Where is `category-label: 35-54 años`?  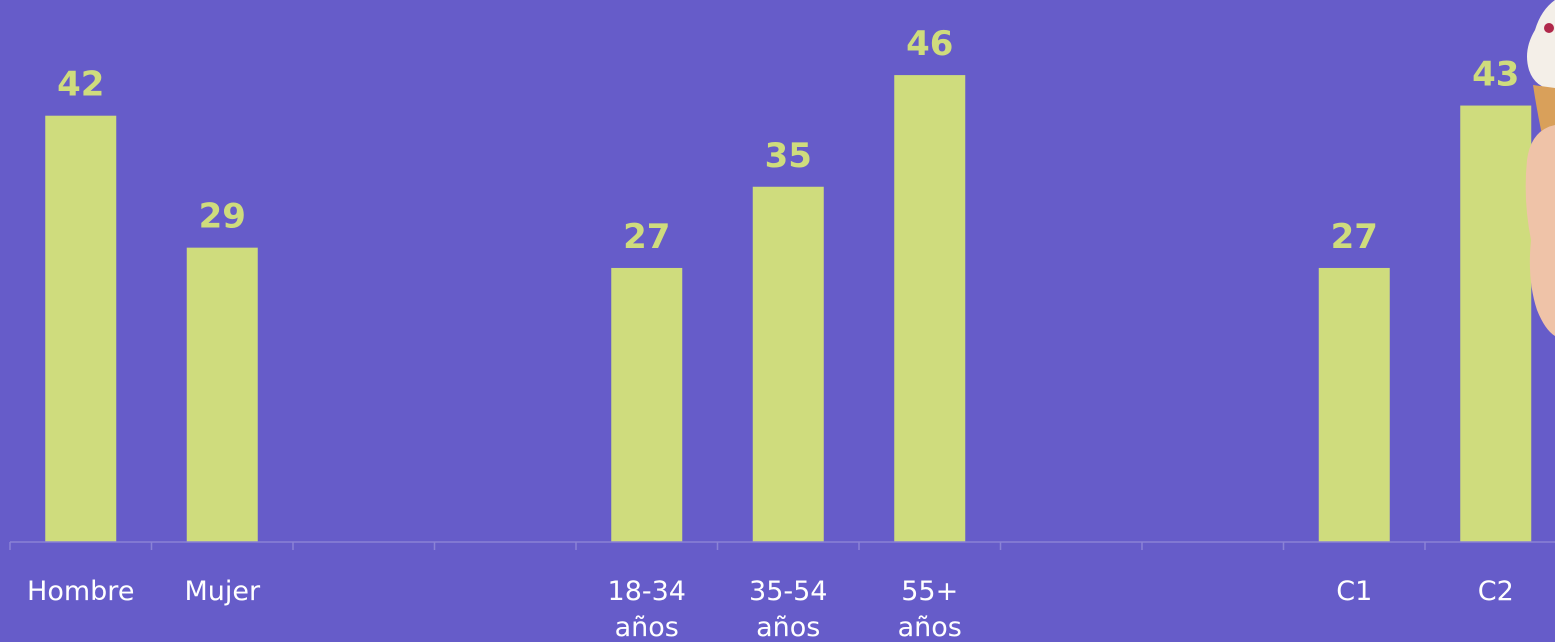
category-label: 35-54 años is located at coordinates (788, 609).